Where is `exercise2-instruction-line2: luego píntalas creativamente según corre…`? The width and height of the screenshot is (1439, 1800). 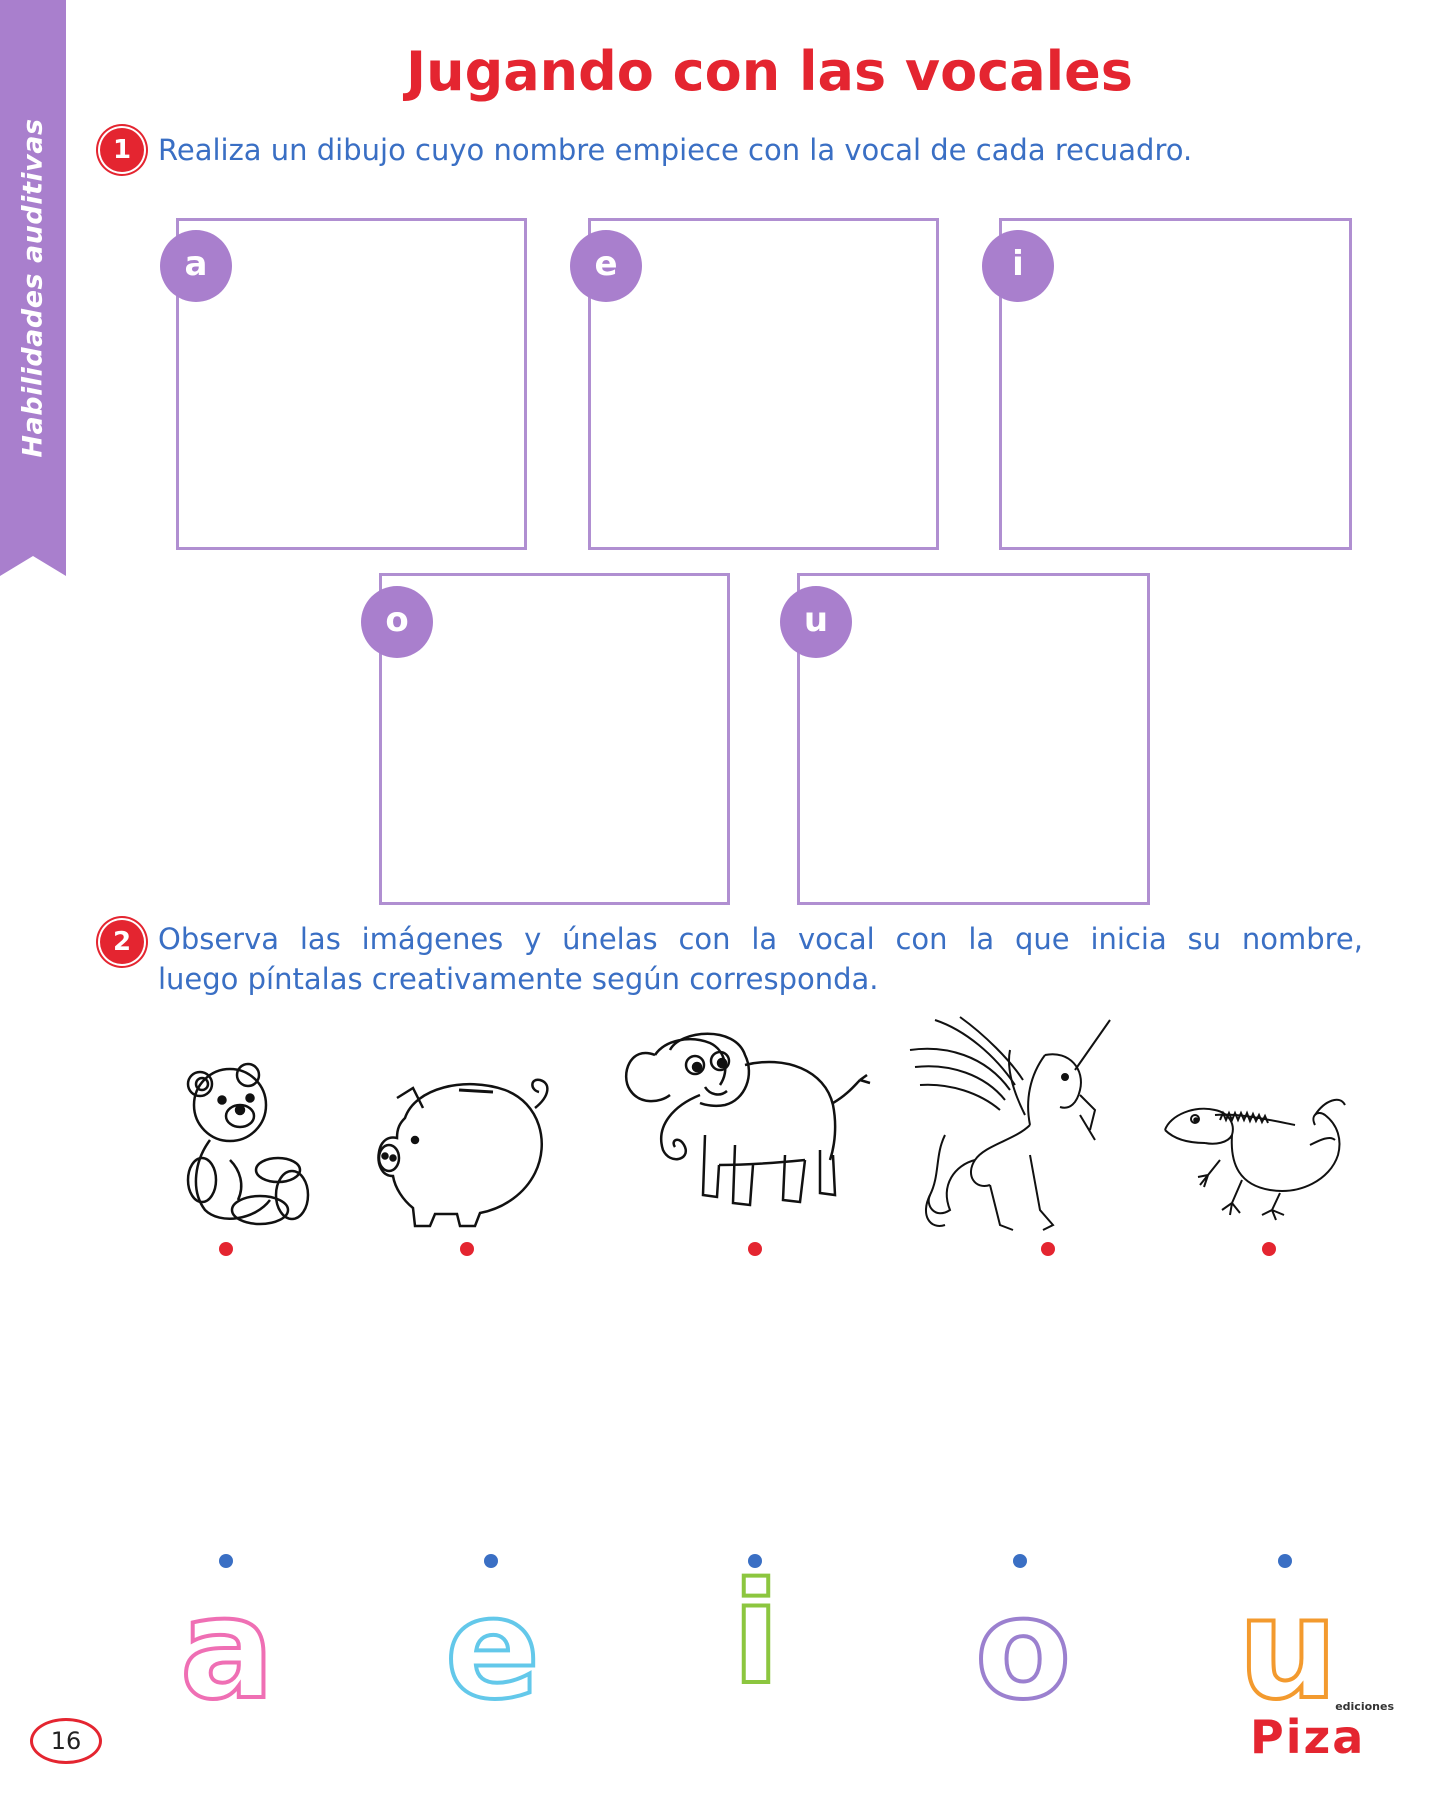
exercise2-instruction-line2: luego píntalas creativamente según corre… is located at coordinates (518, 979).